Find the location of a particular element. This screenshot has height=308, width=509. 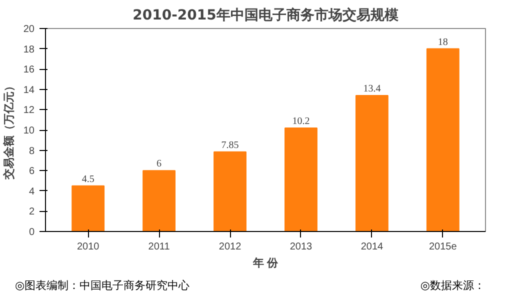

y-tick-label: 18 is located at coordinates (29, 50).